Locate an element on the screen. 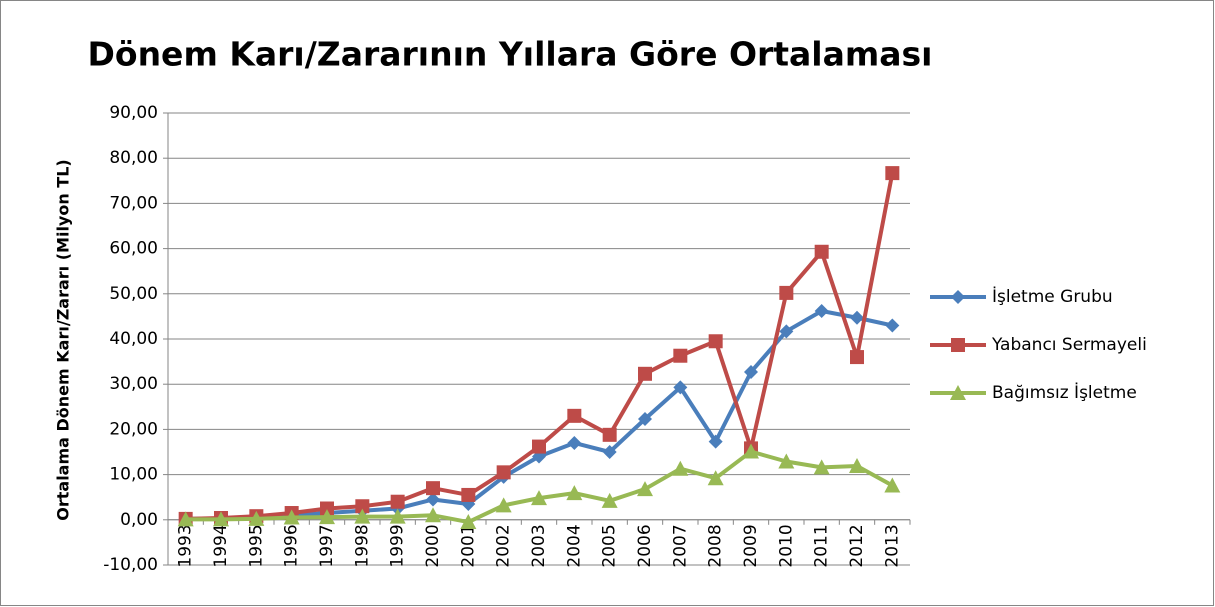 Image resolution: width=1215 pixels, height=607 pixels. x-tick-label: 2000 is located at coordinates (433, 545).